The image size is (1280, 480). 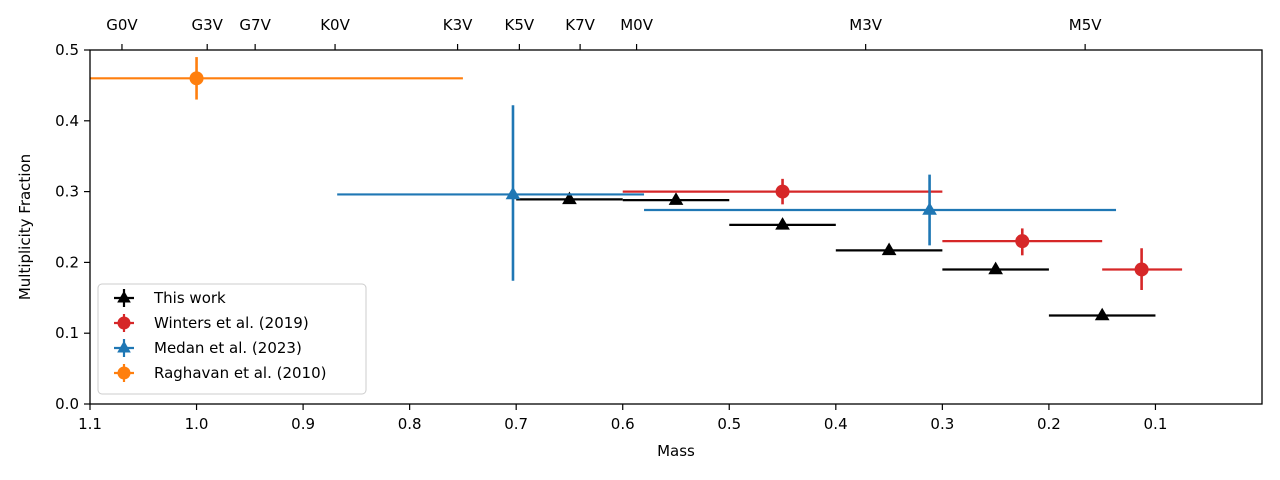 I want to click on spectral-type-label: K7V, so click(x=580, y=25).